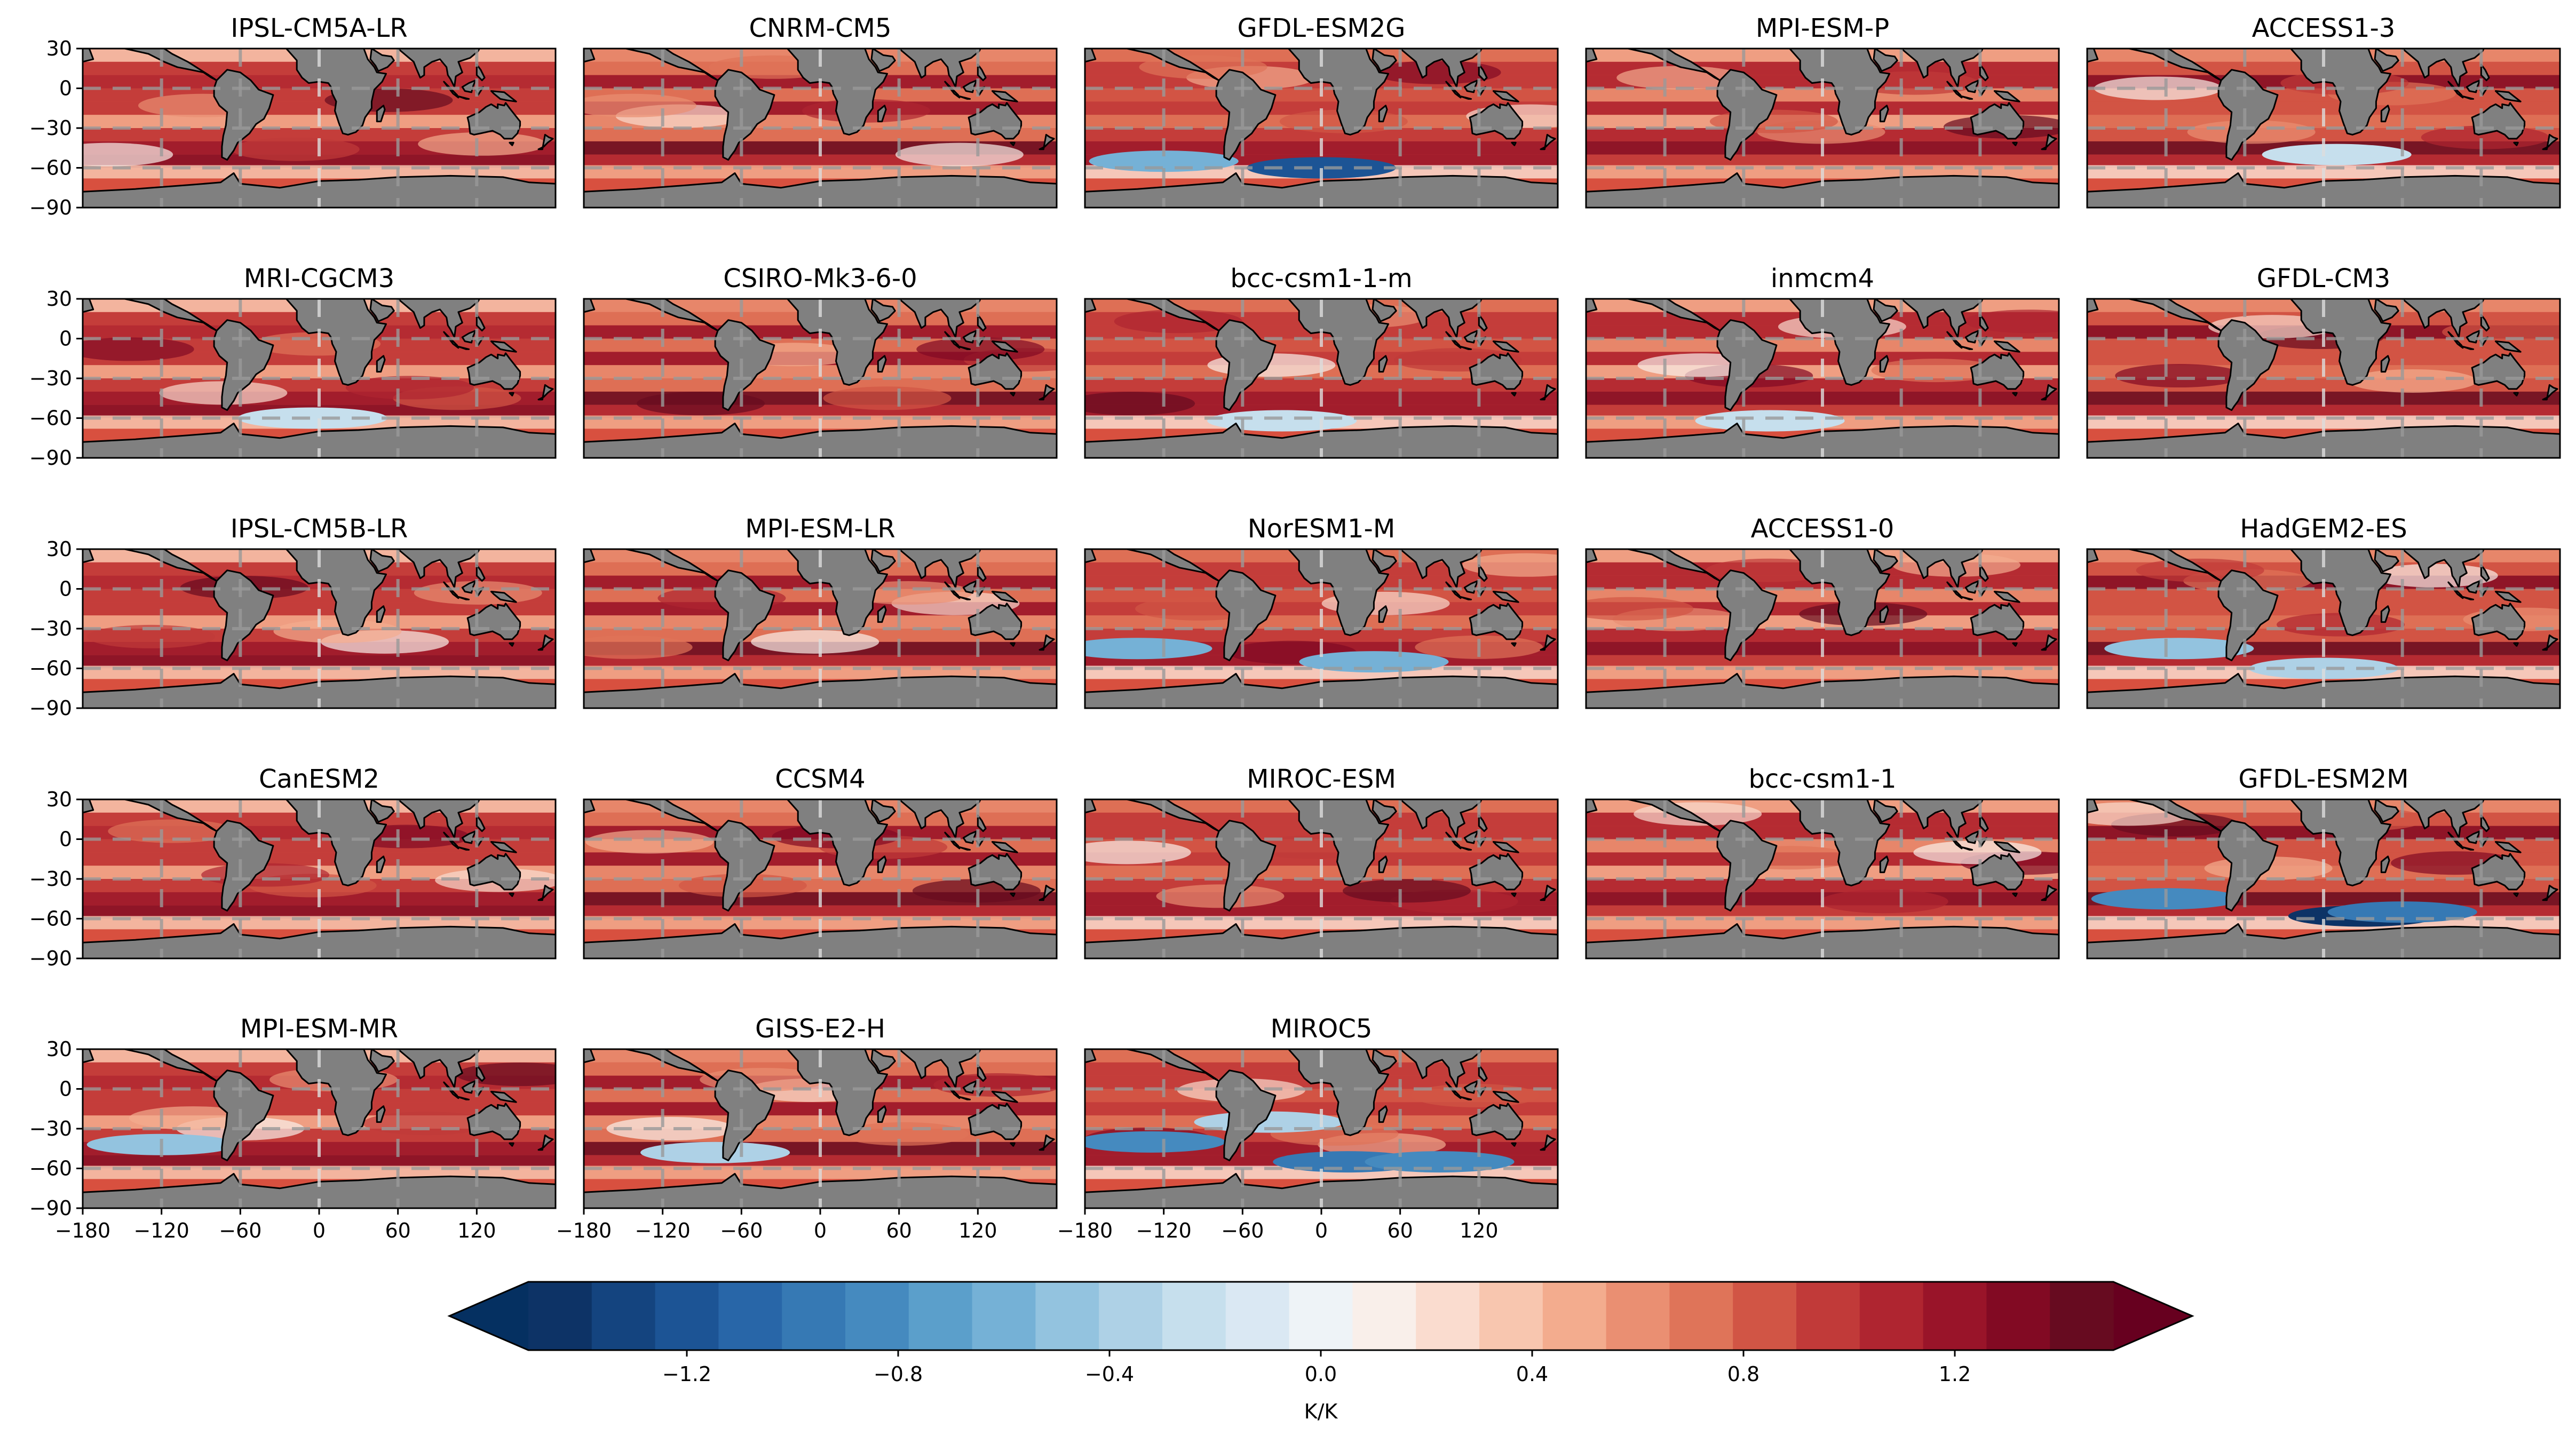 Image resolution: width=2576 pixels, height=1451 pixels. What do you see at coordinates (1321, 111) in the screenshot?
I see `map-panel: GFDL-ESM2G` at bounding box center [1321, 111].